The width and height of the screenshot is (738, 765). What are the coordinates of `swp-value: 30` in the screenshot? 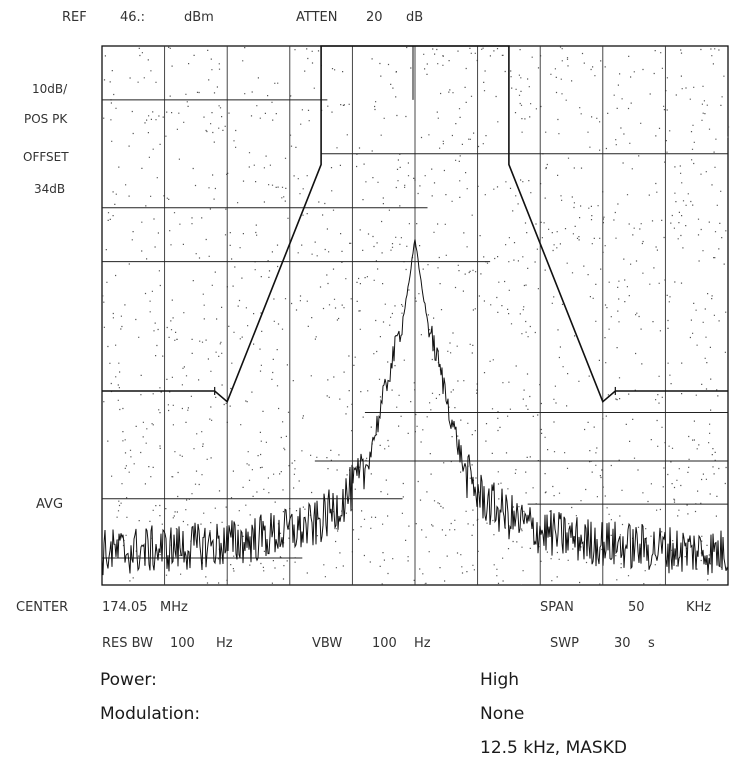 It's located at (622, 643).